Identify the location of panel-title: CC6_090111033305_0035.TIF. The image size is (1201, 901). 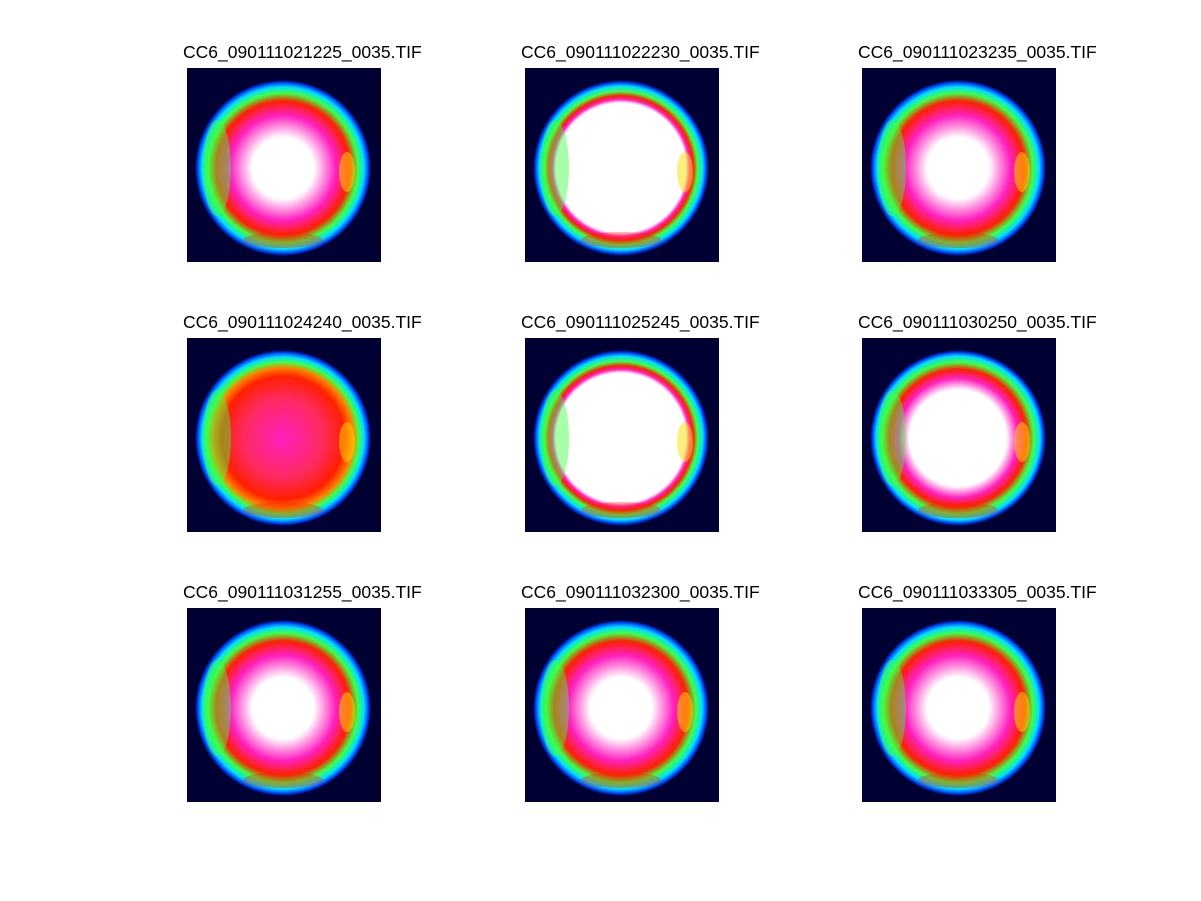
(977, 592).